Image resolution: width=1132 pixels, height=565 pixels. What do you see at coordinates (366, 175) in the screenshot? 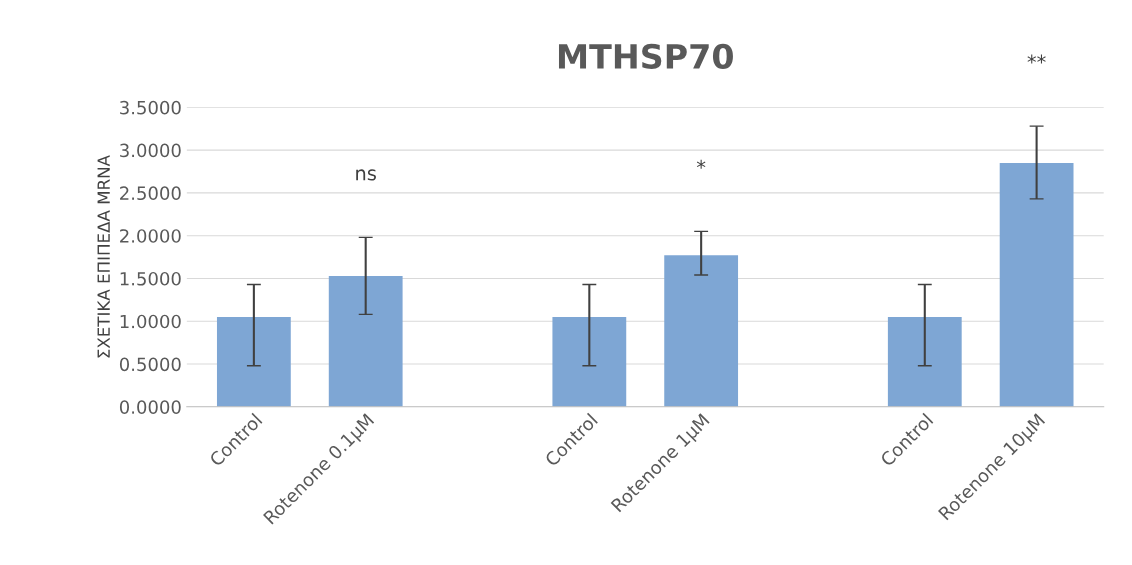
I see `annotation: ns` at bounding box center [366, 175].